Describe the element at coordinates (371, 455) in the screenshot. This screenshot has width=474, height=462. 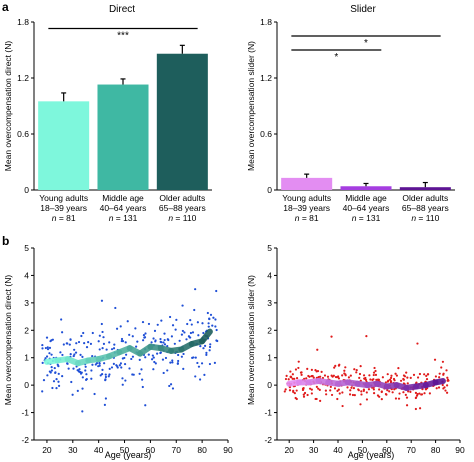
I see `x-axis-label: Age (years)` at that location.